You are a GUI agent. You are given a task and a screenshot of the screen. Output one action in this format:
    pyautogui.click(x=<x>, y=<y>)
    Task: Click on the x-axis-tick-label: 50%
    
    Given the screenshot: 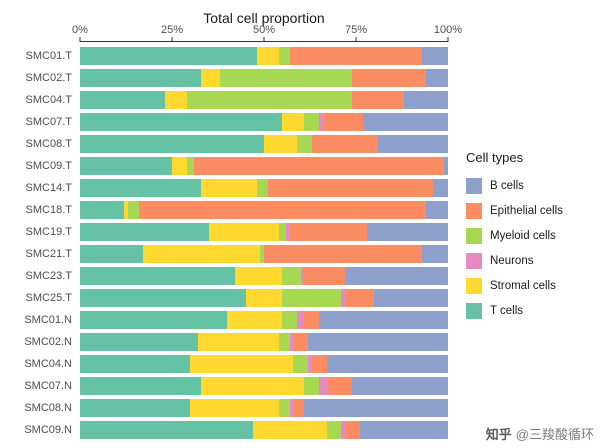 What is the action you would take?
    pyautogui.click(x=264, y=30)
    